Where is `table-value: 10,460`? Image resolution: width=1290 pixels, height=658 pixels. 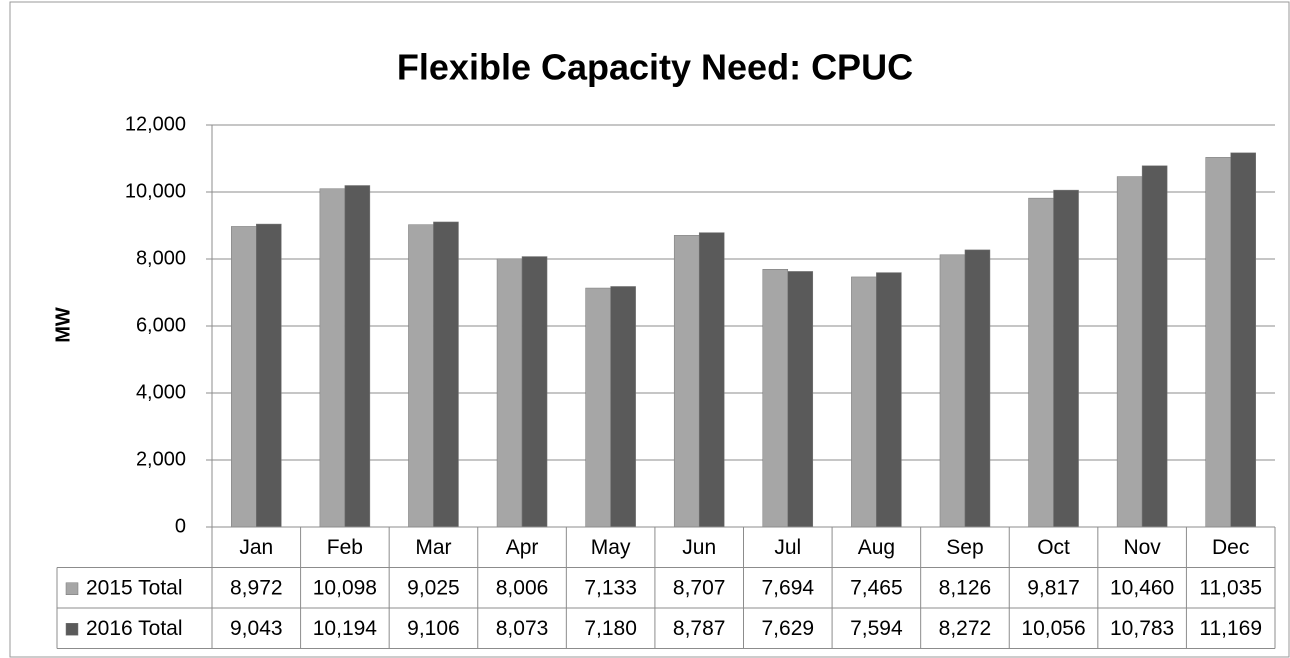
table-value: 10,460 is located at coordinates (1142, 587).